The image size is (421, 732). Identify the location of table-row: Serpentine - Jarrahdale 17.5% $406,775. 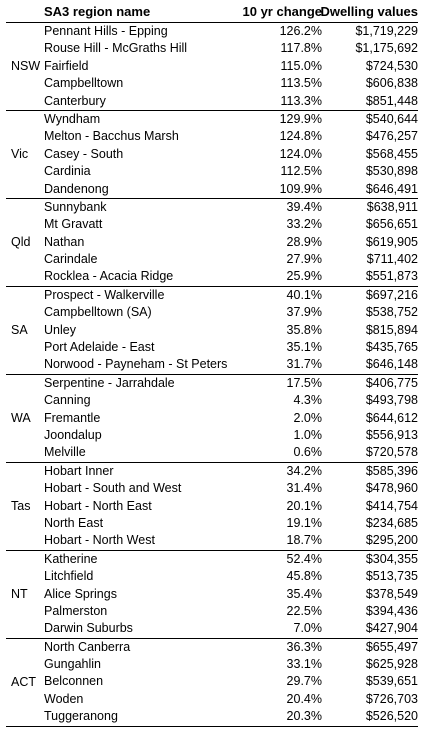
(212, 383).